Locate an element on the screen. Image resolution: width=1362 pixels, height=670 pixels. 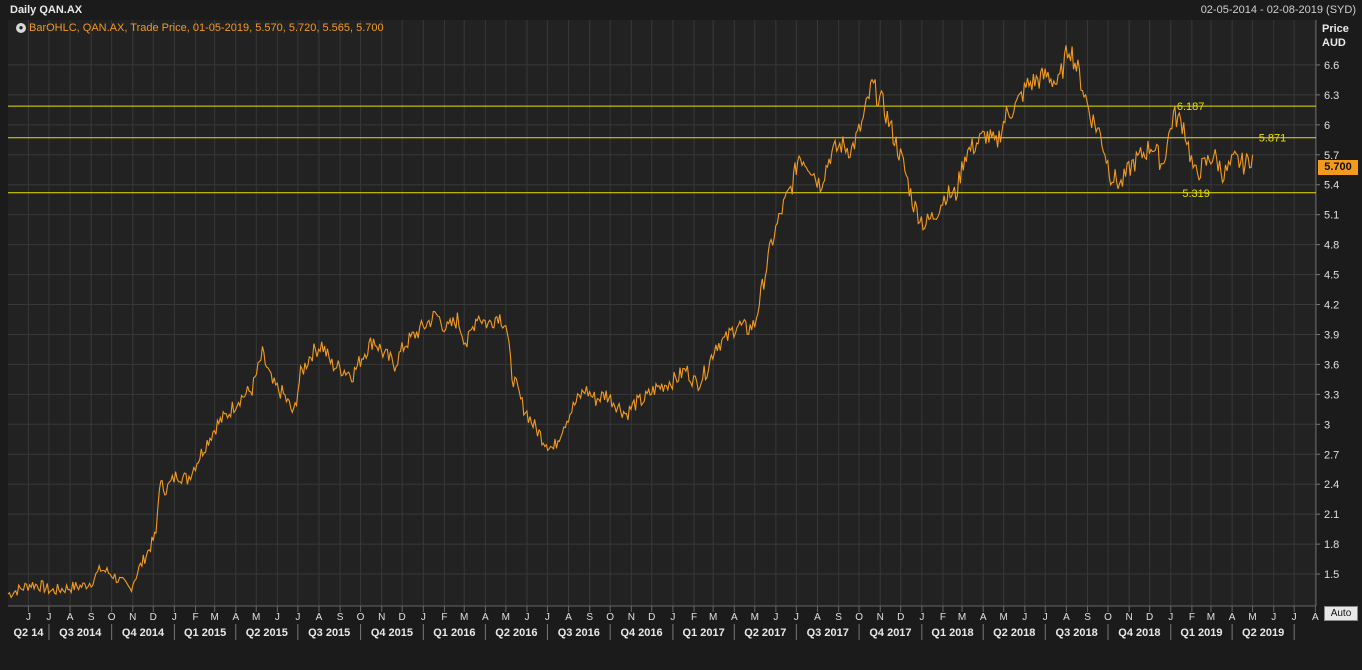
y-tick-label: 6 is located at coordinates (1327, 126).